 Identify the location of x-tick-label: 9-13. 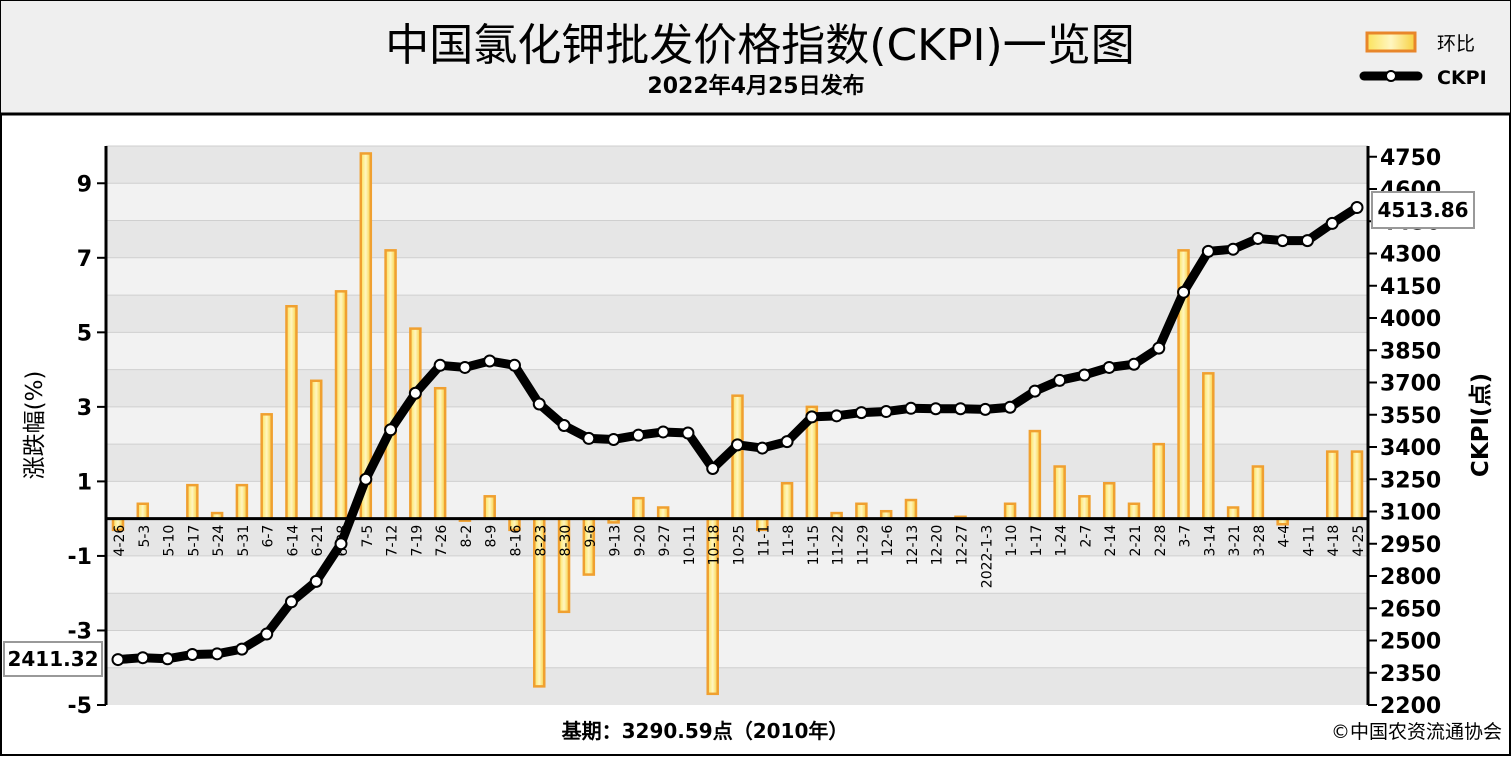
(616, 541).